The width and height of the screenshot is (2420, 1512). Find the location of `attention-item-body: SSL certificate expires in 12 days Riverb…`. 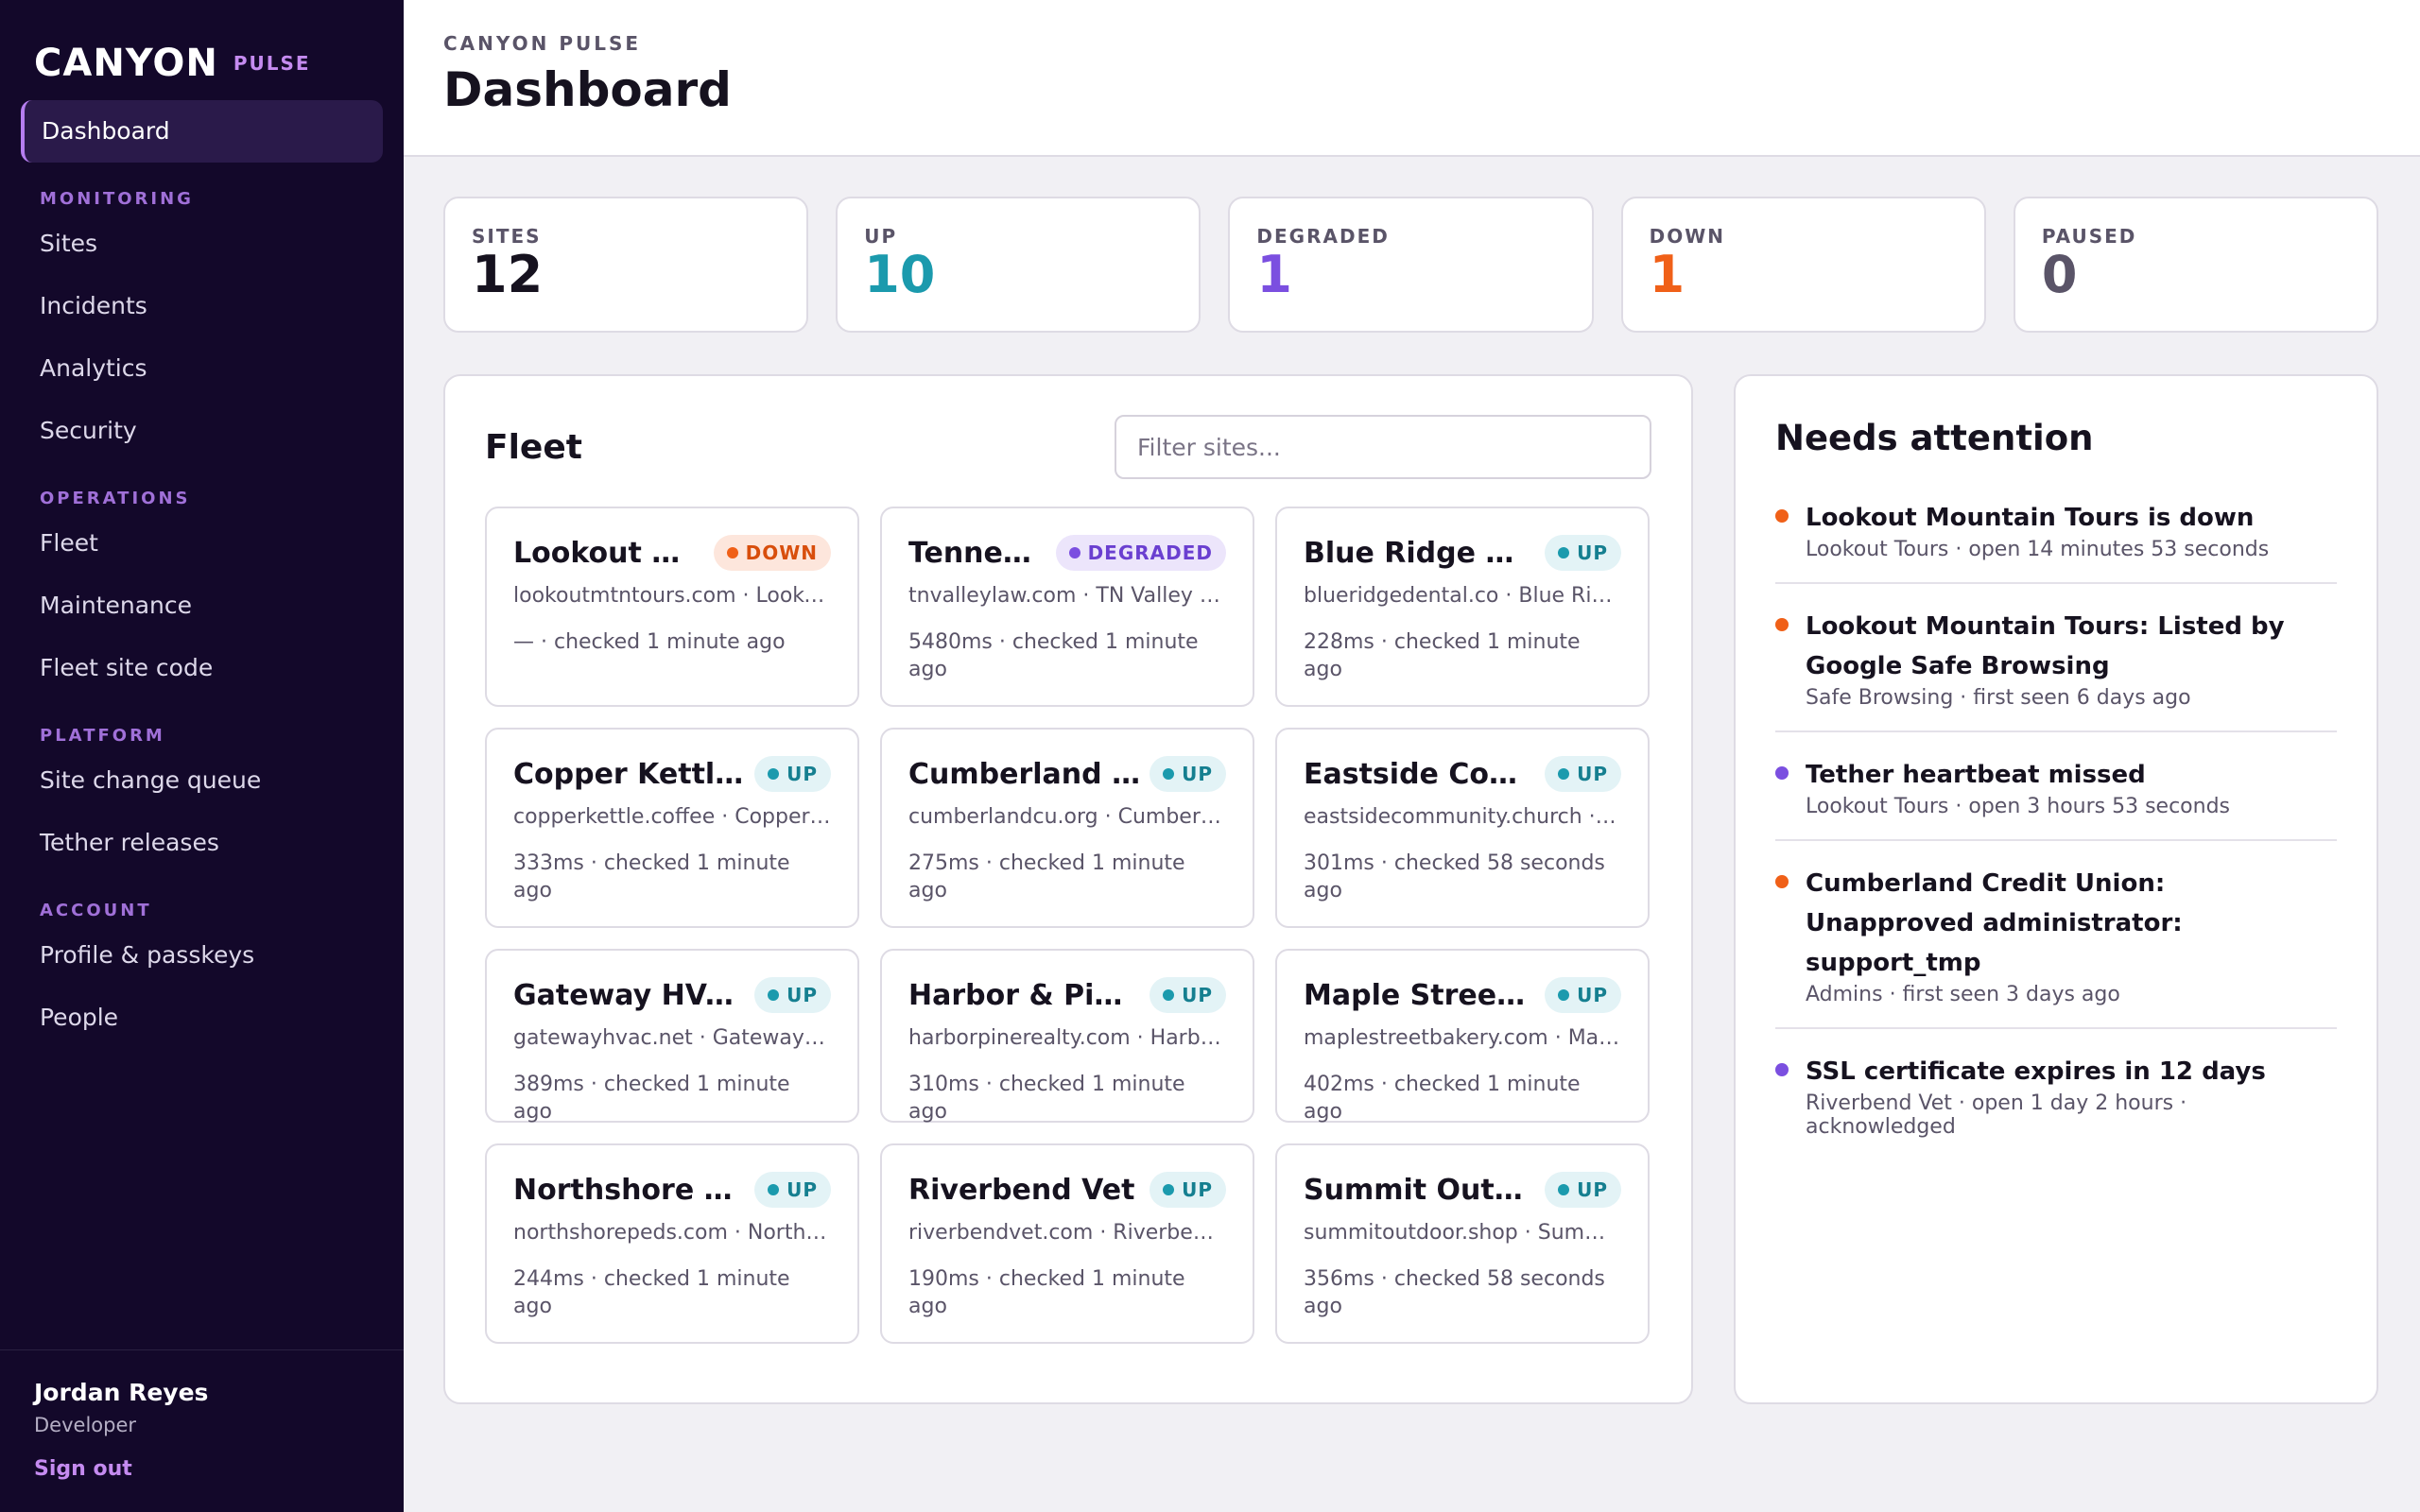

attention-item-body: SSL certificate expires in 12 days Riverb… is located at coordinates (2071, 1095).